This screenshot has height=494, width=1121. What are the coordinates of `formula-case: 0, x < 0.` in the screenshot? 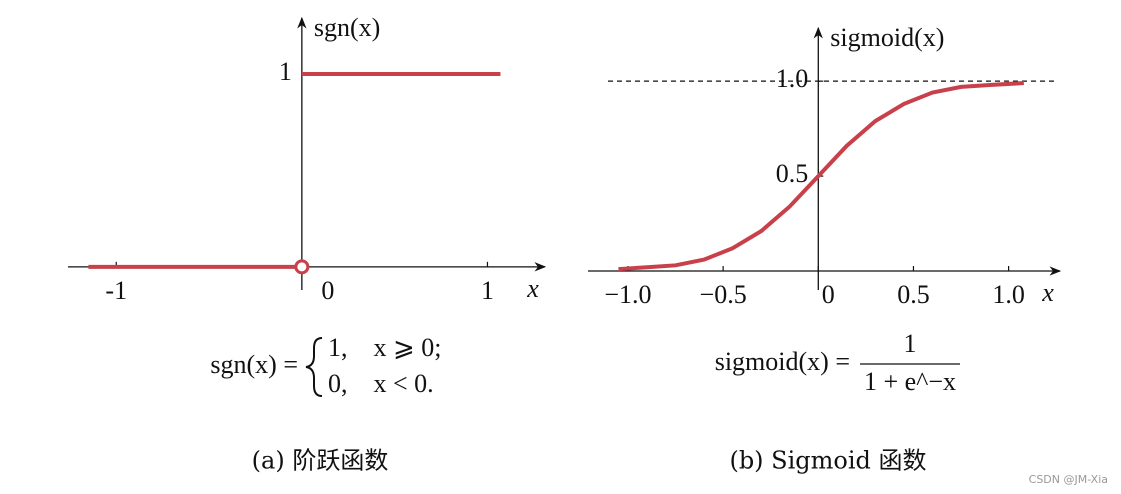 It's located at (381, 383).